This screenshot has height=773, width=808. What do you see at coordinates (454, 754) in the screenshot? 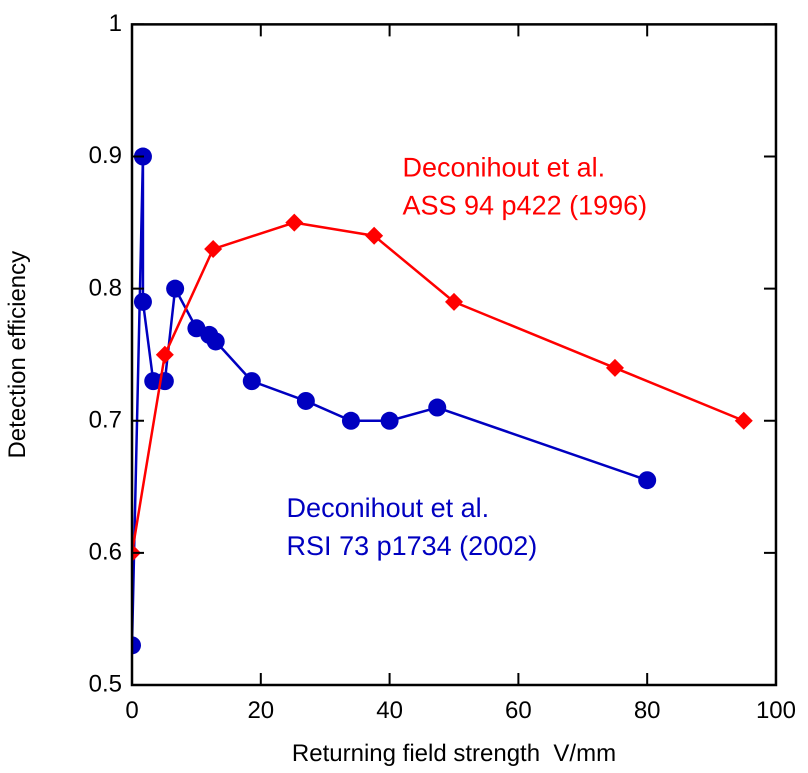
I see `x-axis-title: Returning field strength V/mm` at bounding box center [454, 754].